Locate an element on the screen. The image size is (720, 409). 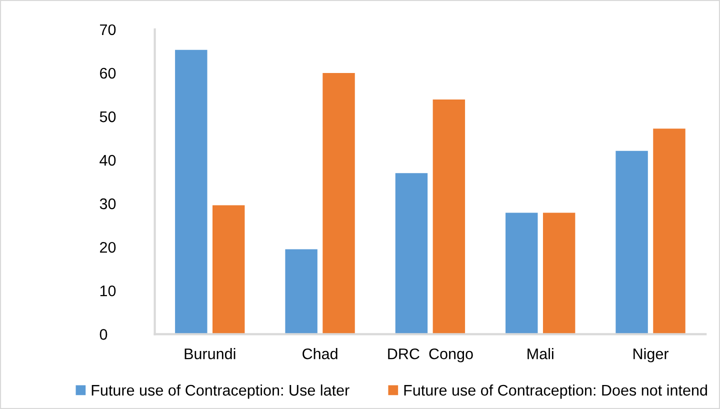
y-tick-label: 40 is located at coordinates (108, 160).